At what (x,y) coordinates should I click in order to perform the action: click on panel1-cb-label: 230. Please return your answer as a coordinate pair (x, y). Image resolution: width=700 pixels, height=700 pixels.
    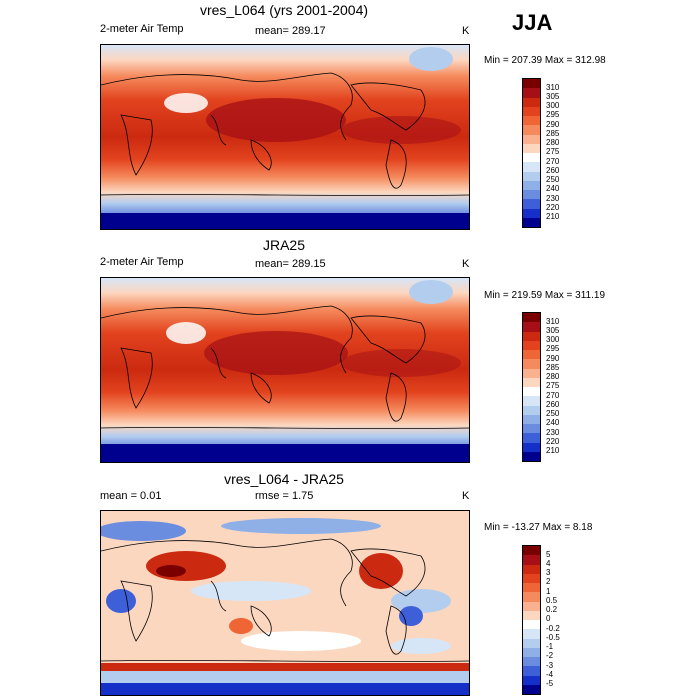
    Looking at the image, I should click on (553, 198).